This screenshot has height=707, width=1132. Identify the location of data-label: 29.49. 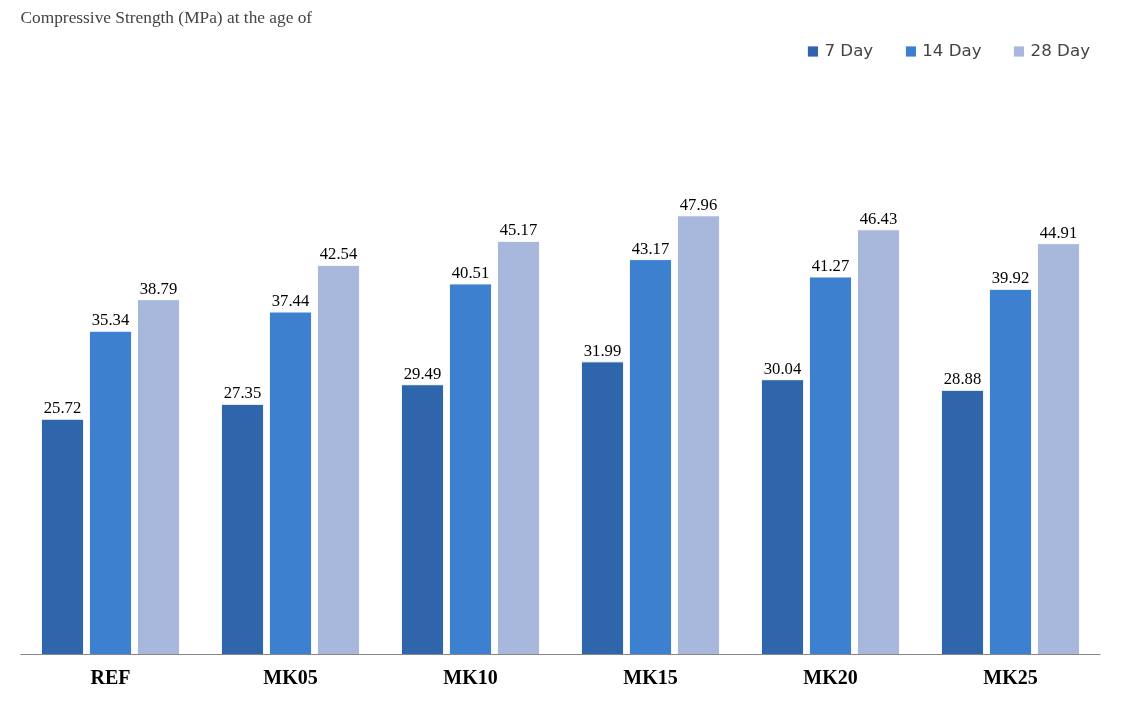
(422, 373).